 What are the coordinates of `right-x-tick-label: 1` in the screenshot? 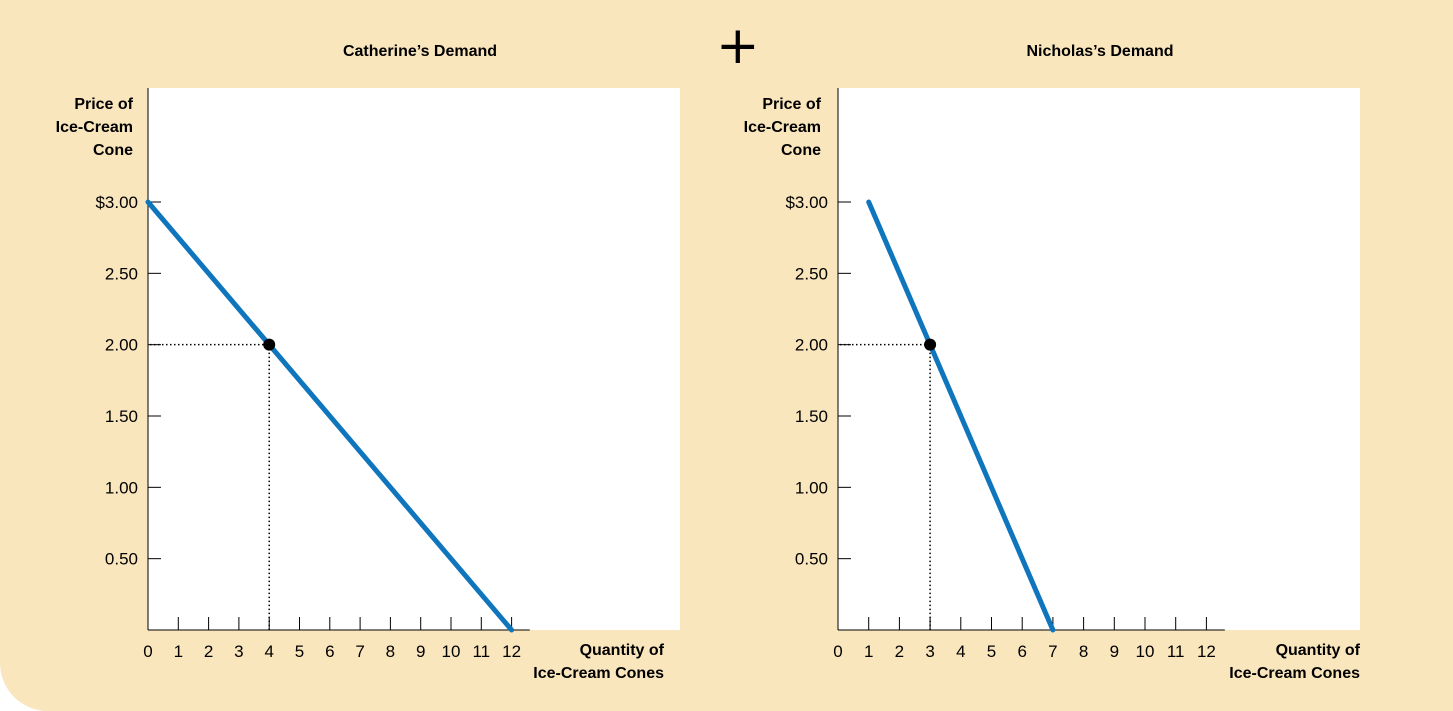 It's located at (868, 651).